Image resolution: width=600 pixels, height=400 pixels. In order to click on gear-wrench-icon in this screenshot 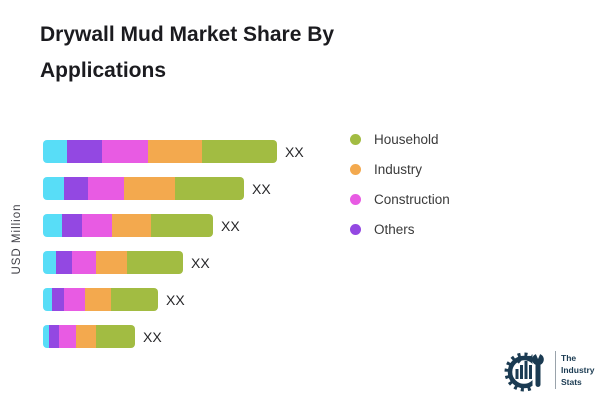, I will do `click(524, 371)`.